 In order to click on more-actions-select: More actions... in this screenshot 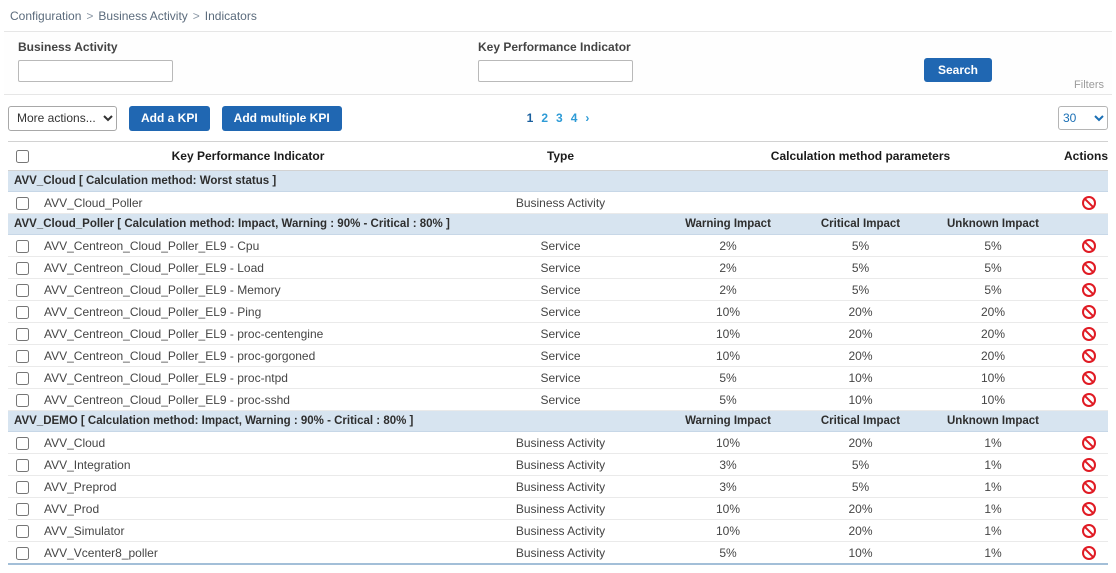, I will do `click(62, 118)`.